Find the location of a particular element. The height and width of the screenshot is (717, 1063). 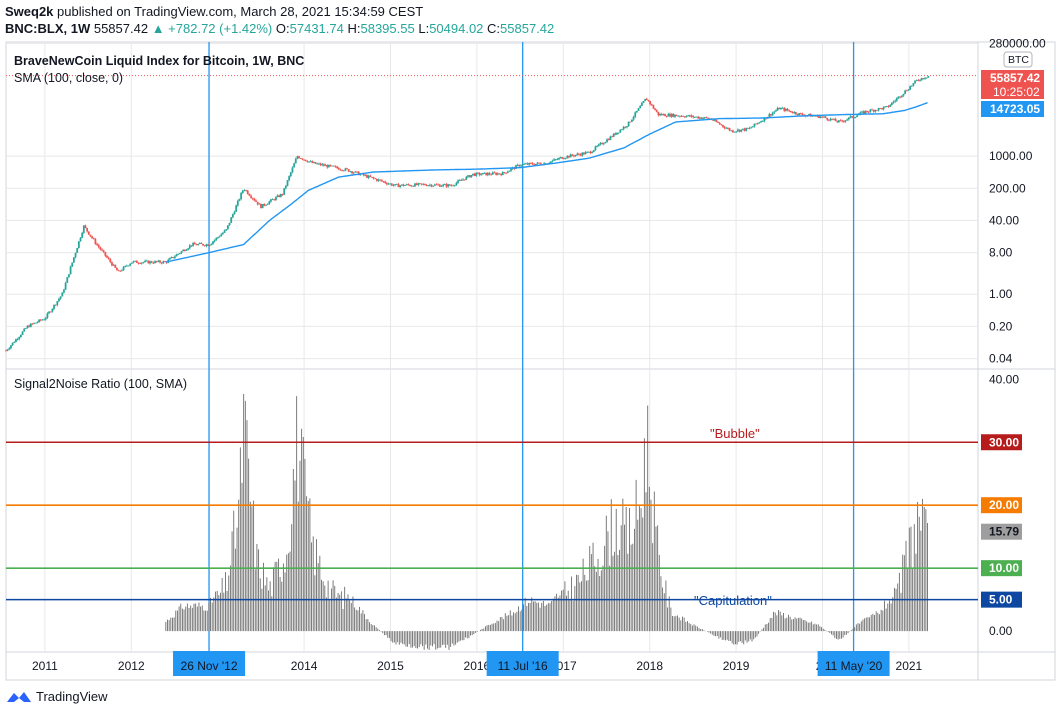

author-name: Sweq2k is located at coordinates (29, 11).